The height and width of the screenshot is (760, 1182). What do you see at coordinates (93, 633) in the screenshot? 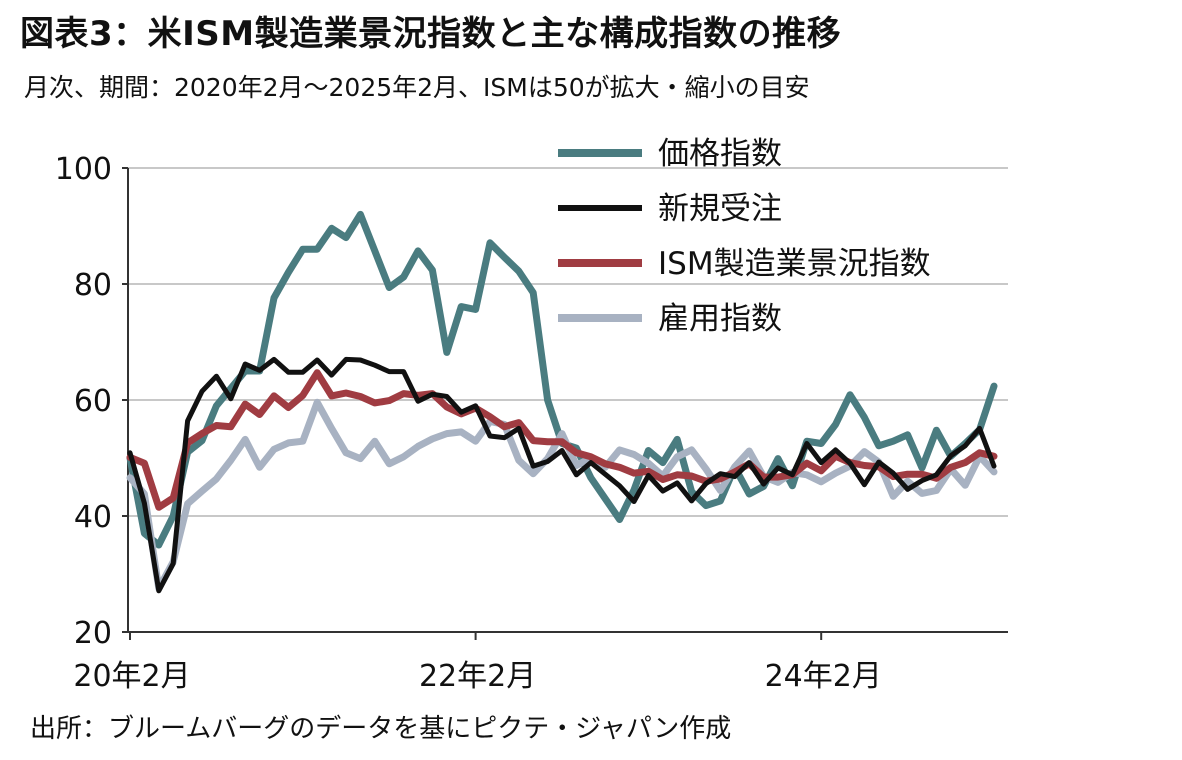
I see `y-tick-label: 20` at bounding box center [93, 633].